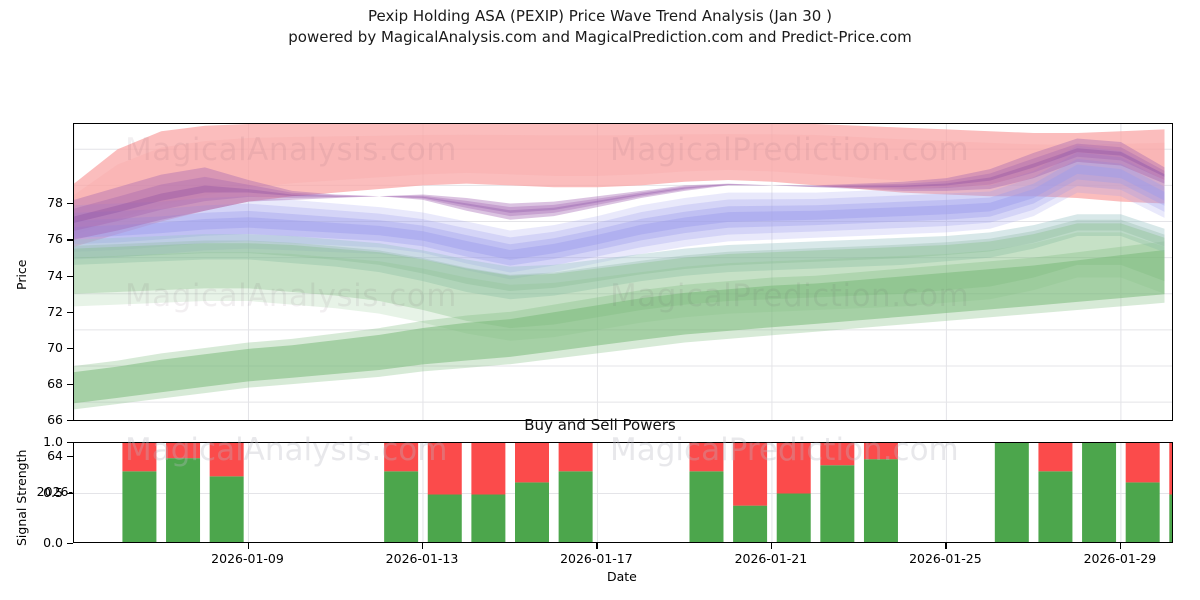  What do you see at coordinates (596, 558) in the screenshot?
I see `bars-x-tick-label: 2026-01-17` at bounding box center [596, 558].